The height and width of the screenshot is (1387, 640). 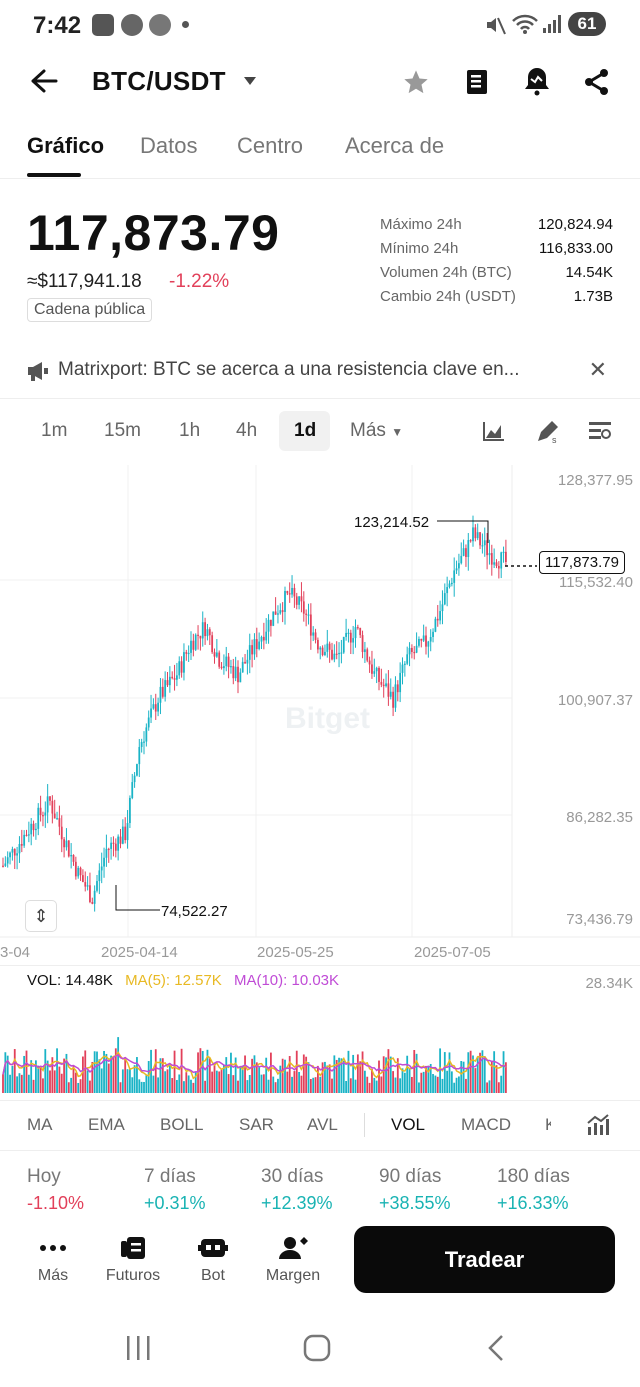 I want to click on chart-settings-icon, so click(x=600, y=431).